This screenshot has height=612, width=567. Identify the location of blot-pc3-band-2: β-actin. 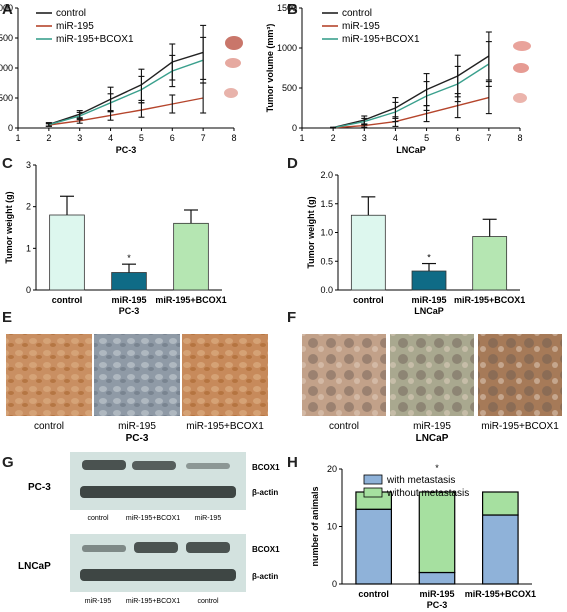
(265, 492).